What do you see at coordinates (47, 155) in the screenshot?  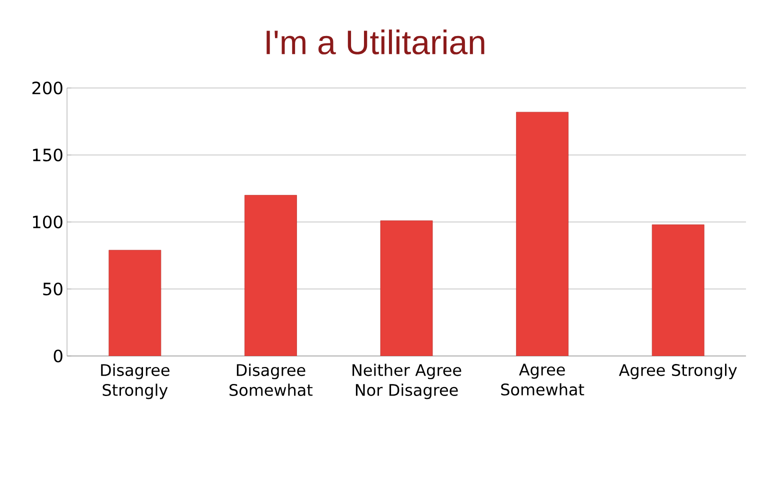 I see `y-tick-label: 150` at bounding box center [47, 155].